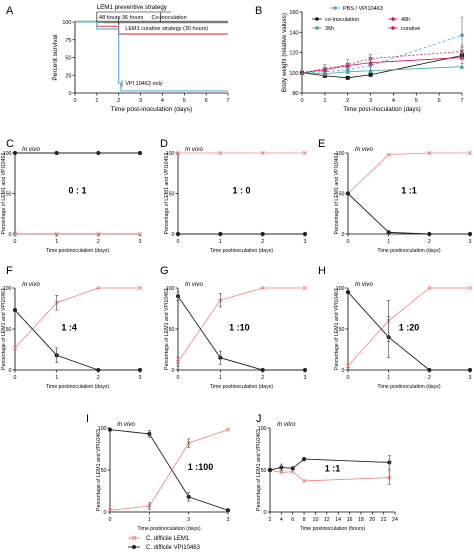 The height and width of the screenshot is (552, 474). What do you see at coordinates (9, 271) in the screenshot?
I see `panel-letter: F` at bounding box center [9, 271].